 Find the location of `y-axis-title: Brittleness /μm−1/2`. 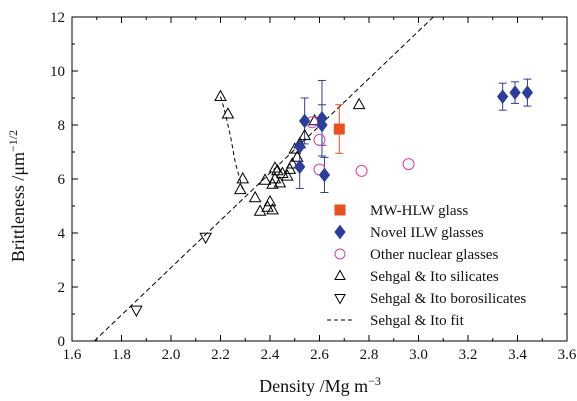

y-axis-title: Brittleness /μm−1/2 is located at coordinates (17, 196).